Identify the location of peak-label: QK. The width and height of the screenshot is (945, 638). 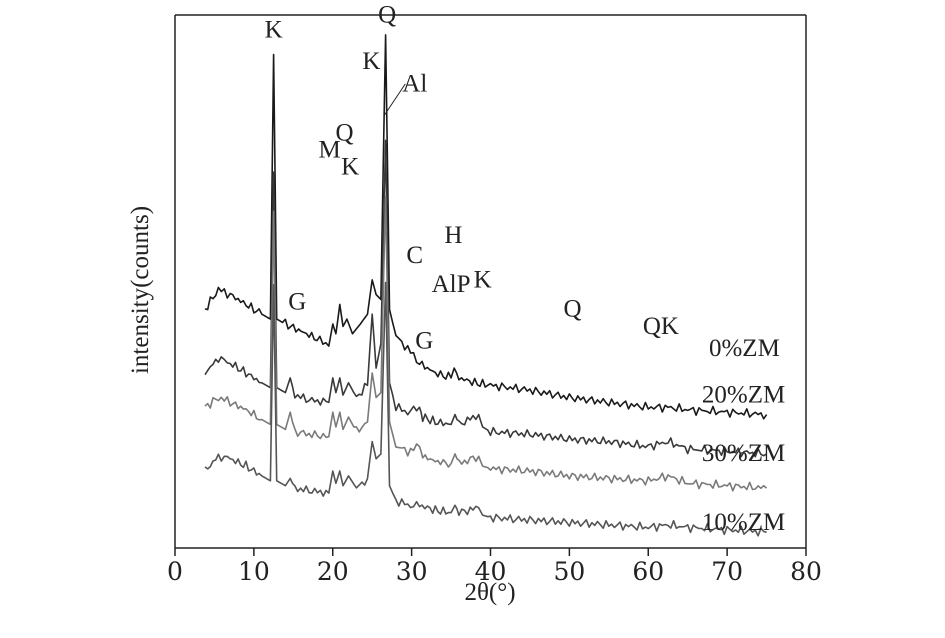
(661, 326).